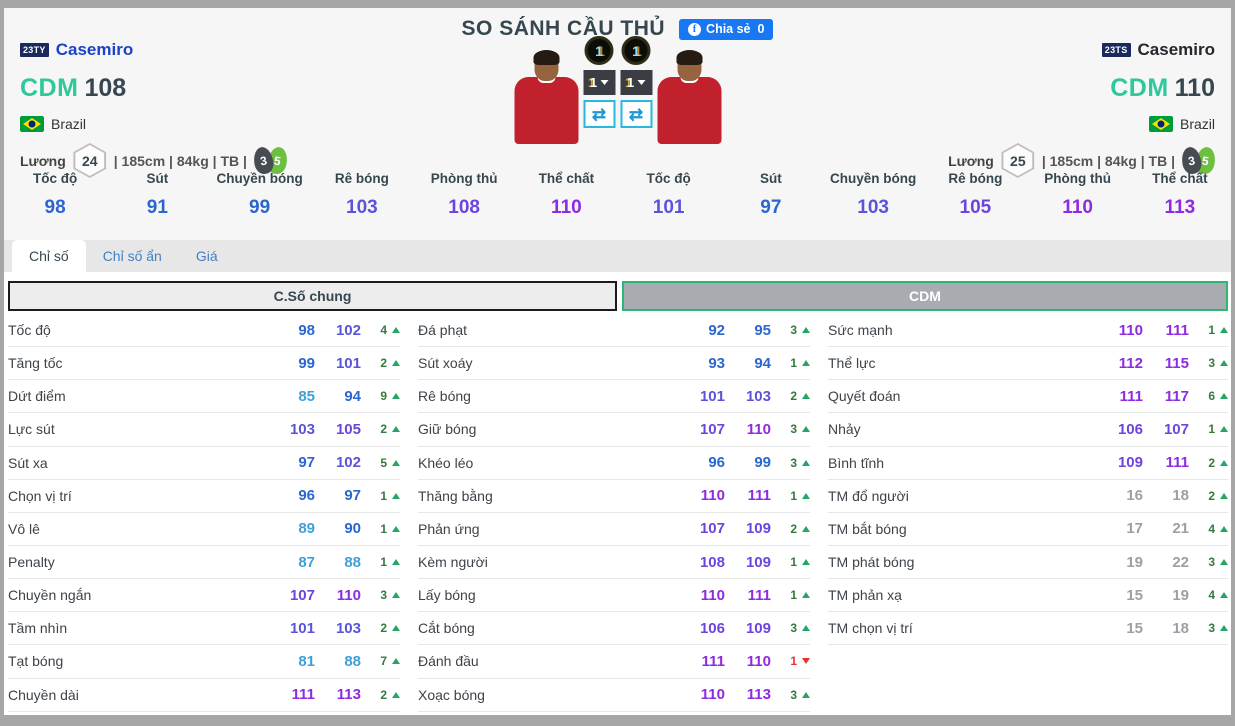  What do you see at coordinates (260, 207) in the screenshot?
I see `main-stat-value: 99` at bounding box center [260, 207].